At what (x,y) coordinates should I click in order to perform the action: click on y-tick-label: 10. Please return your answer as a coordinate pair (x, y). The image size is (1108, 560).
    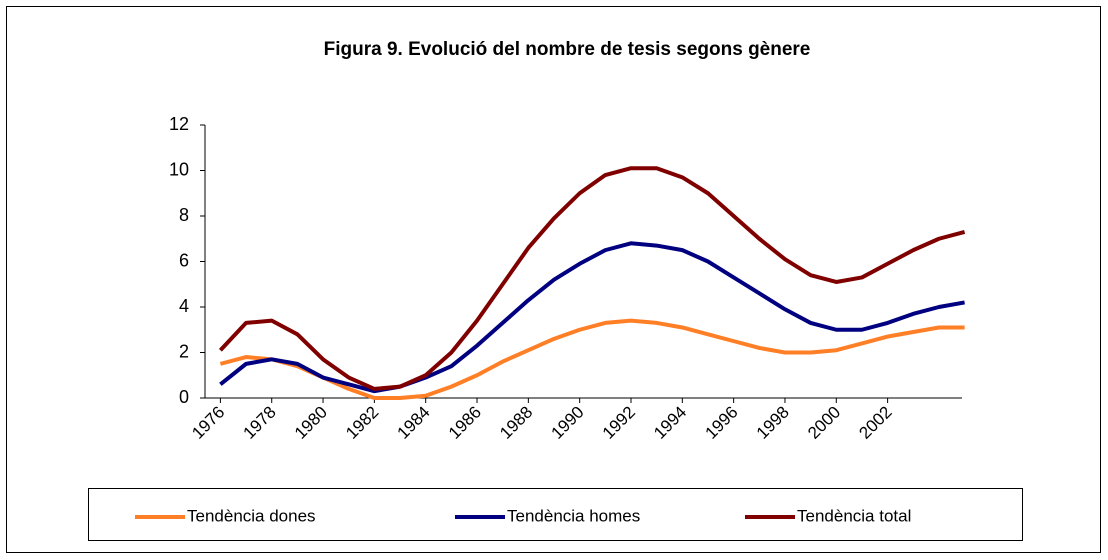
    Looking at the image, I should click on (179, 169).